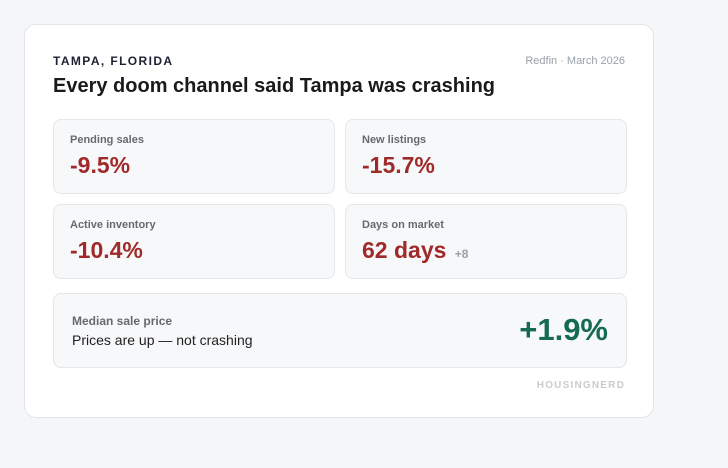 The height and width of the screenshot is (468, 728). I want to click on location-label: TAMPA, FLORIDA, so click(113, 61).